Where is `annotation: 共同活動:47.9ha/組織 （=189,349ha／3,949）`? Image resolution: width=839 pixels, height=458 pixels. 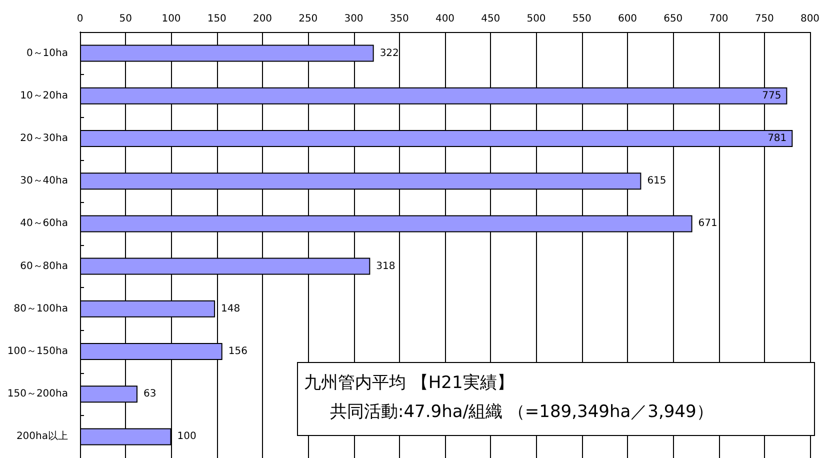
annotation: 共同活動:47.9ha/組織 （=189,349ha／3,949） is located at coordinates (521, 412).